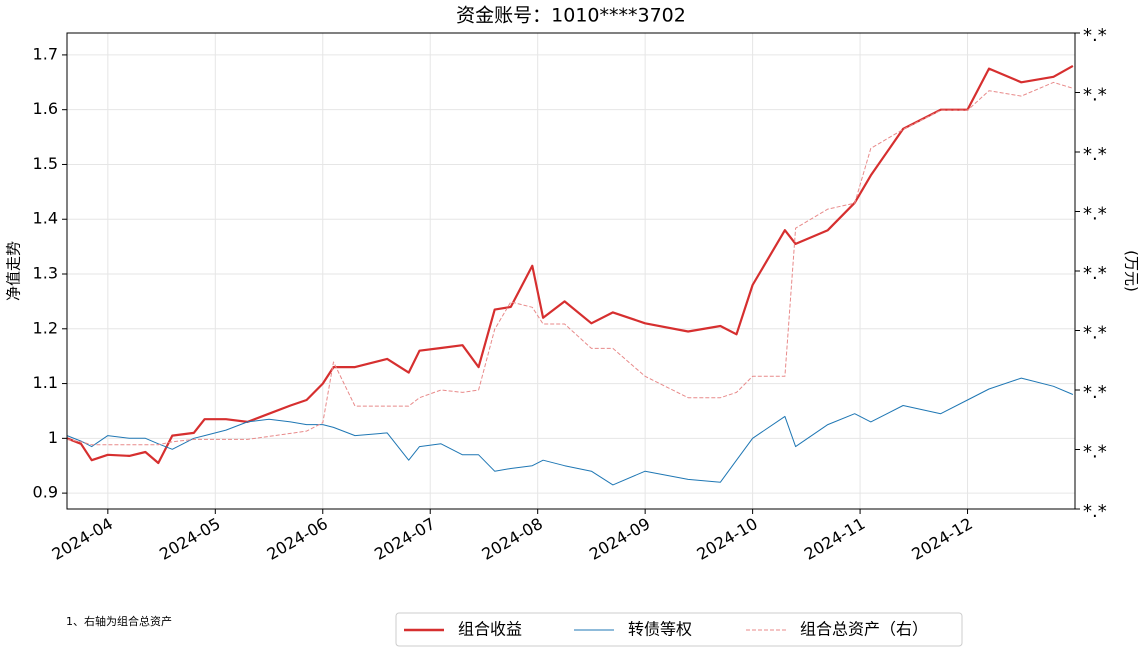  What do you see at coordinates (45, 163) in the screenshot?
I see `y-tick-label: 1.5` at bounding box center [45, 163].